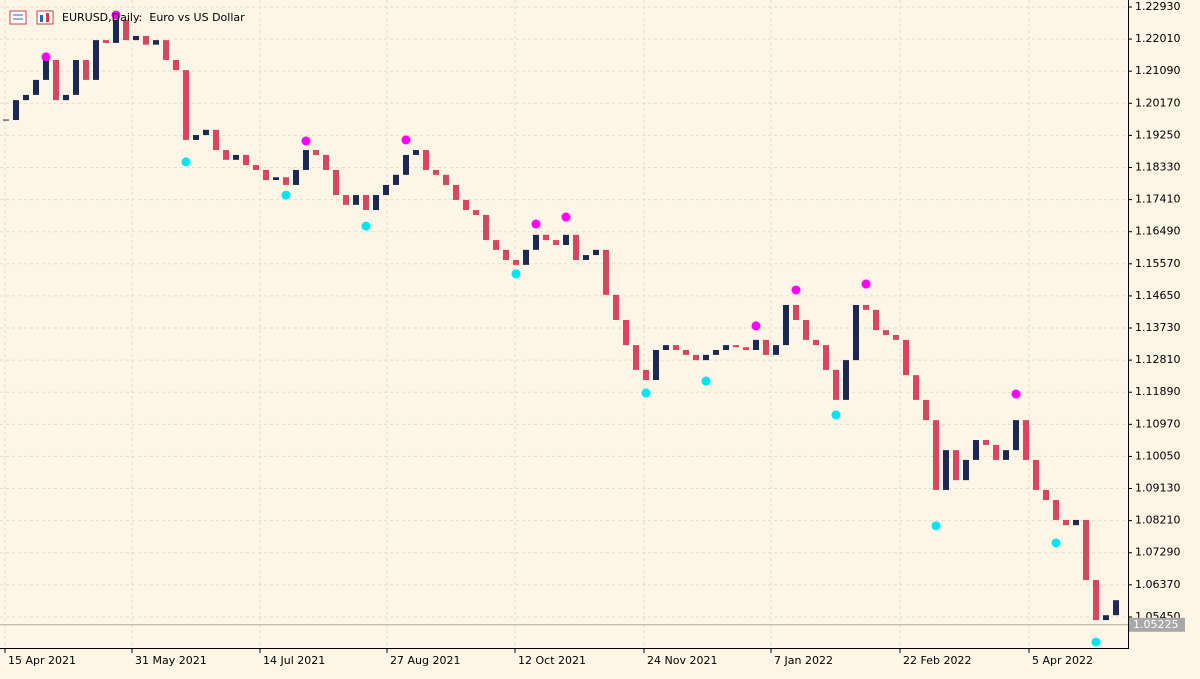 The height and width of the screenshot is (679, 1200). I want to click on y-tick-label: 1.10050, so click(1158, 455).